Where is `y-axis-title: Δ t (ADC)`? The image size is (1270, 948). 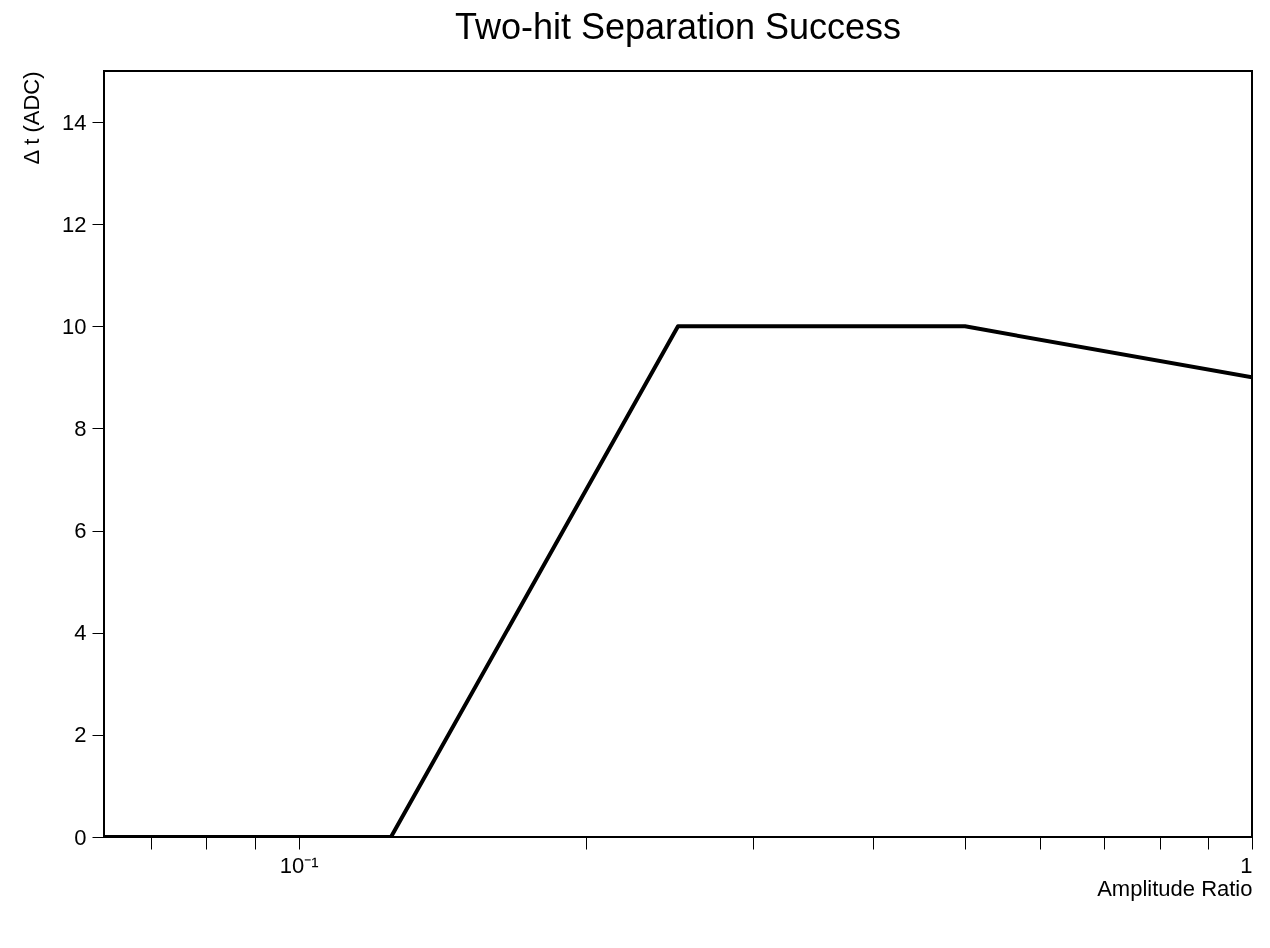 y-axis-title: Δ t (ADC) is located at coordinates (32, 118).